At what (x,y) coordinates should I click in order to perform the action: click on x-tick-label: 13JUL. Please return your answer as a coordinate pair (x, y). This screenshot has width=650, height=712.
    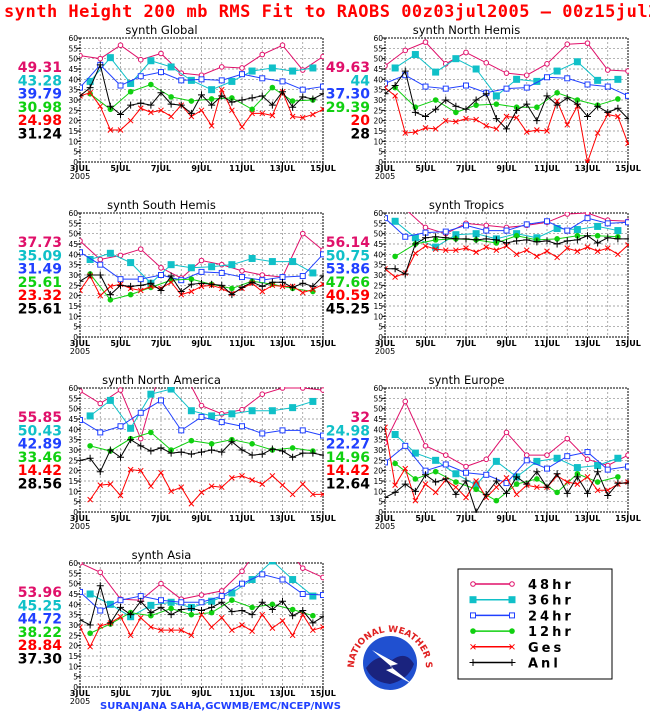
    Looking at the image, I should click on (283, 168).